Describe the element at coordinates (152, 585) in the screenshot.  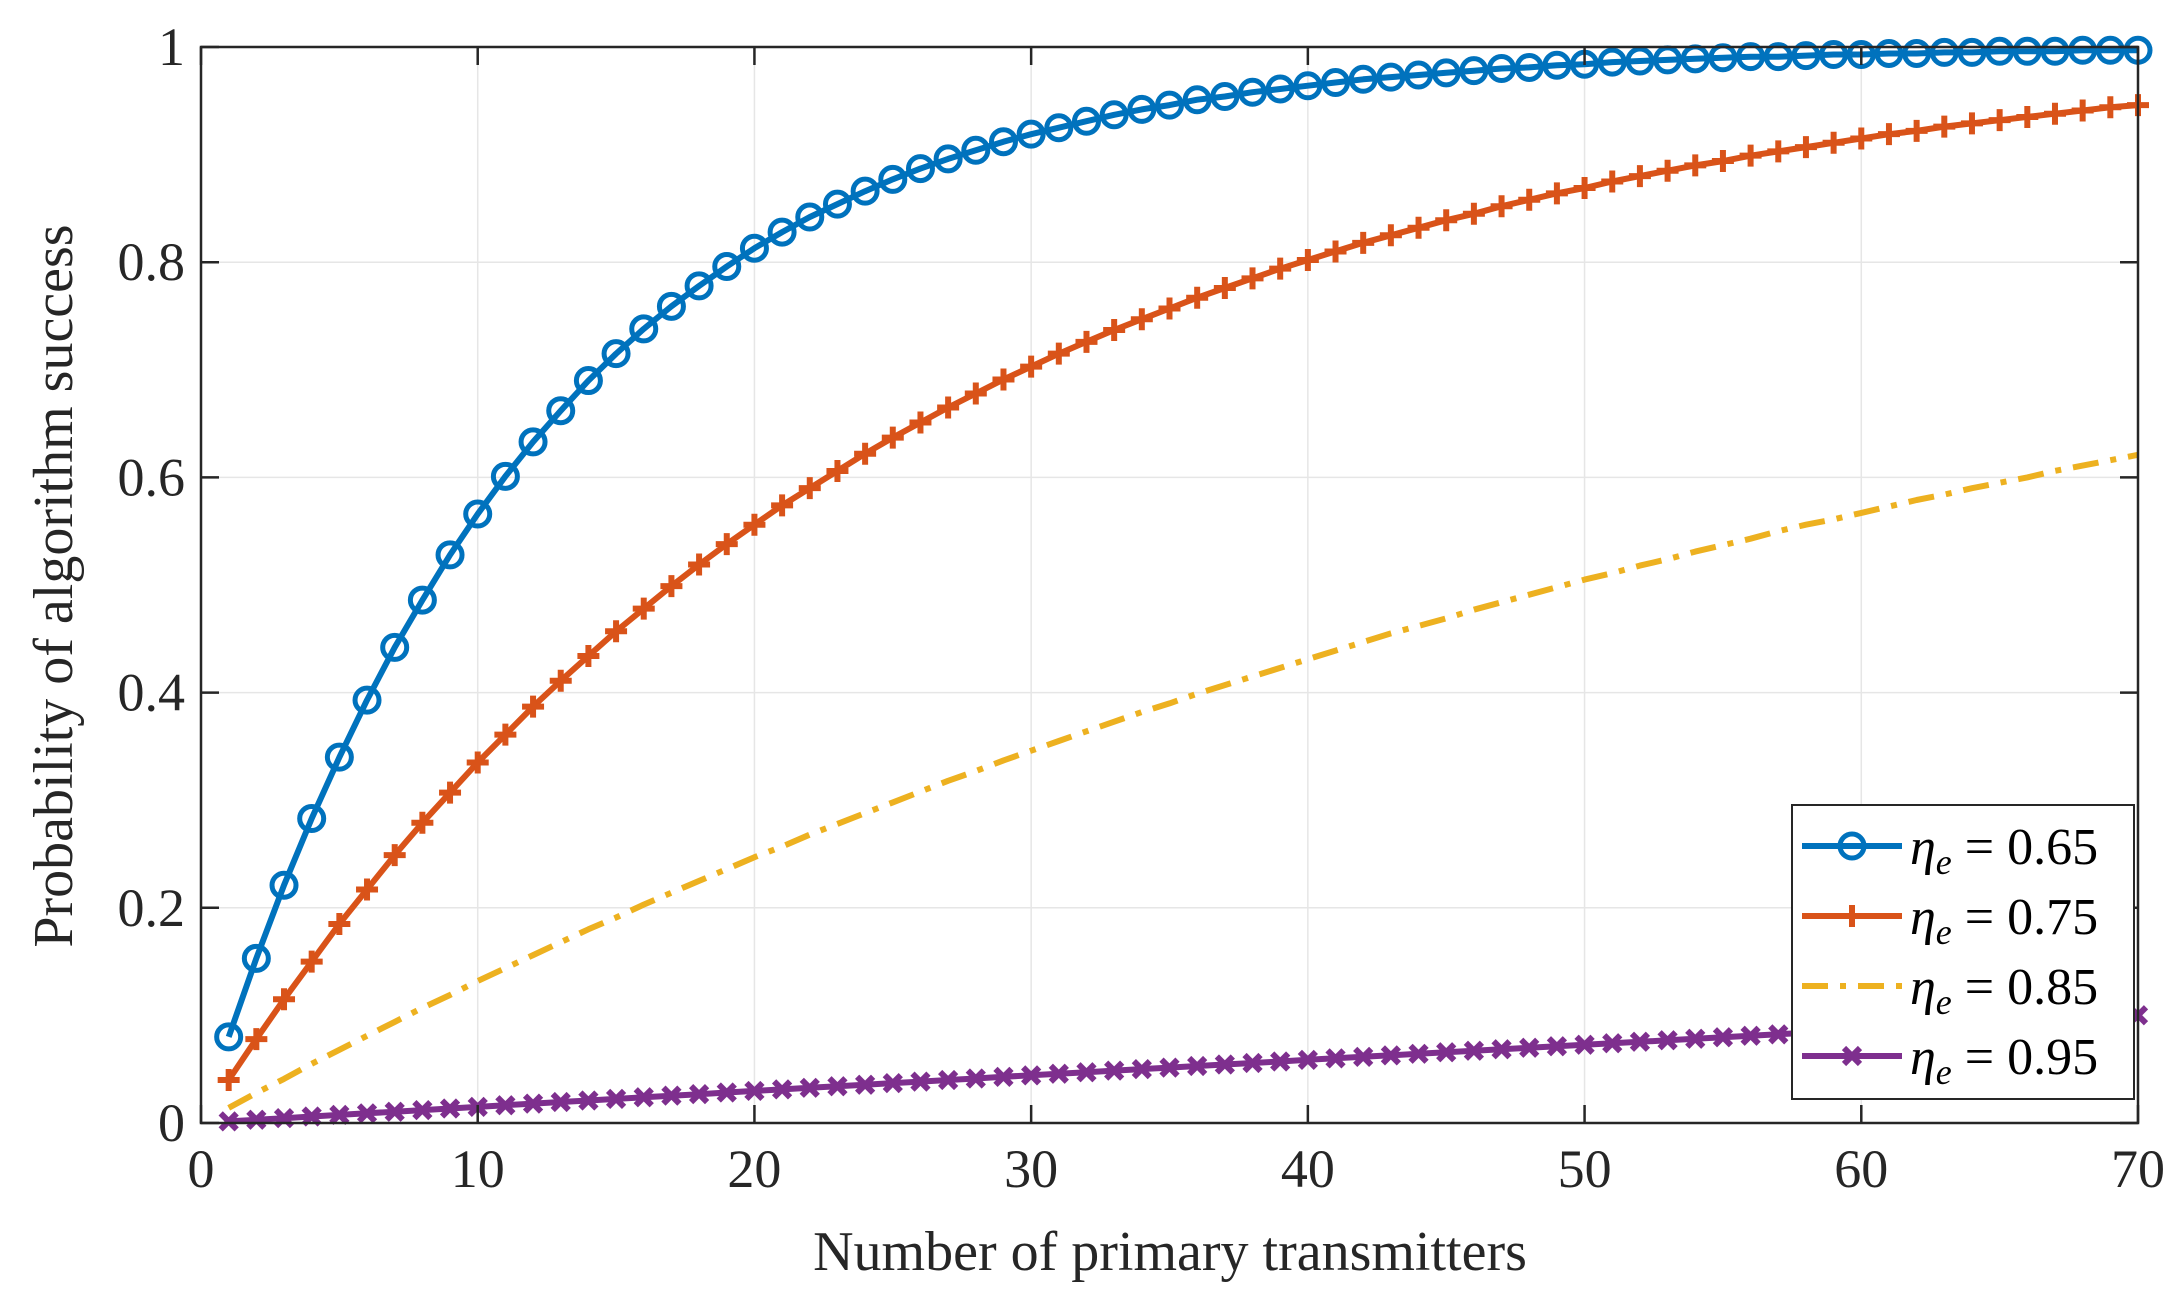
I see `y-tick-labels: 0 0.2 0.4 0.6 0.8 1` at that location.